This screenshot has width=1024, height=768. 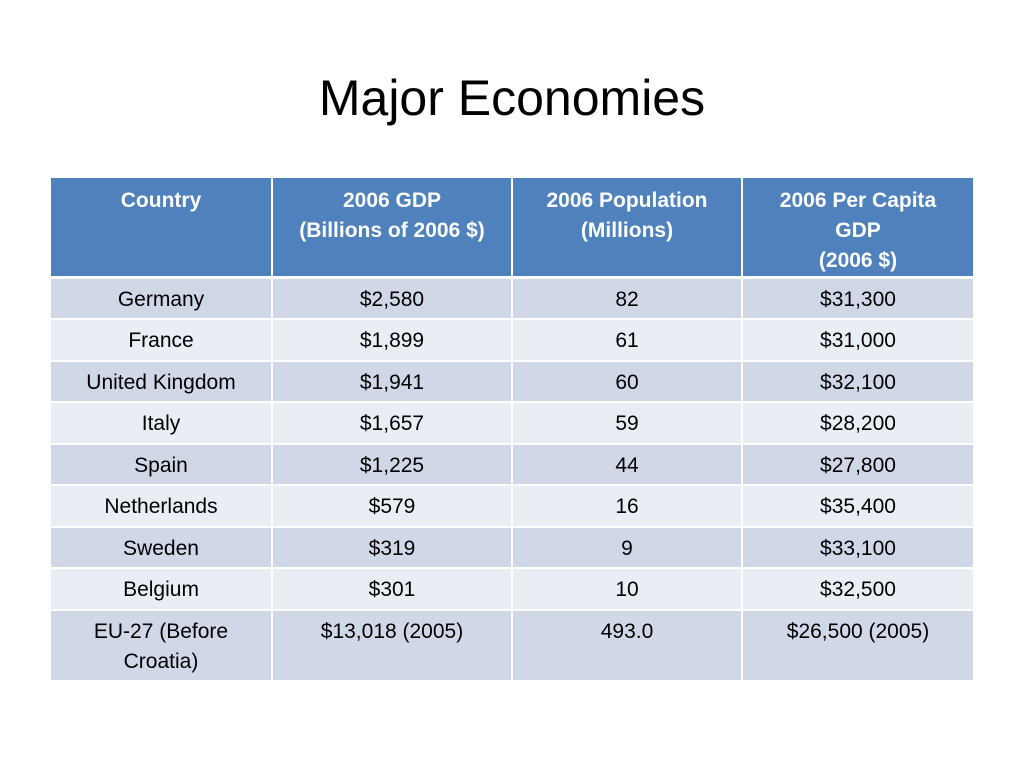 I want to click on table-row: Netherlands $579 16 $35,400, so click(x=512, y=506).